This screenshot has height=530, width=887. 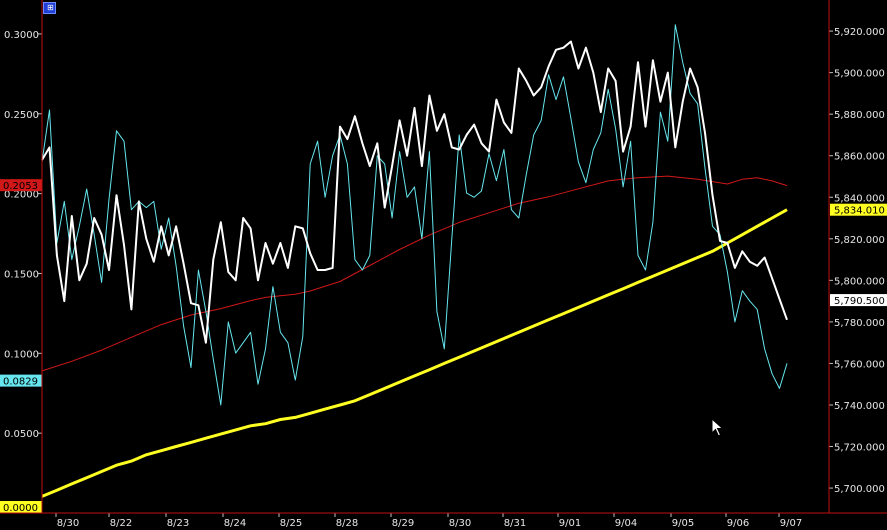 I want to click on x-tick-label: 8/28, so click(x=347, y=523).